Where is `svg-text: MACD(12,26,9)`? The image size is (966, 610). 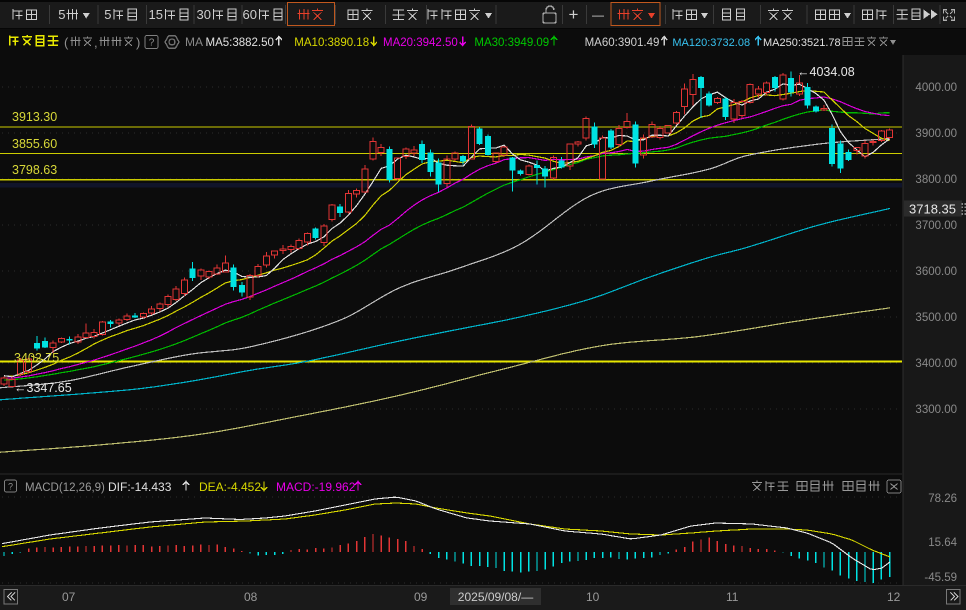
svg-text: MACD(12,26,9) is located at coordinates (65, 488).